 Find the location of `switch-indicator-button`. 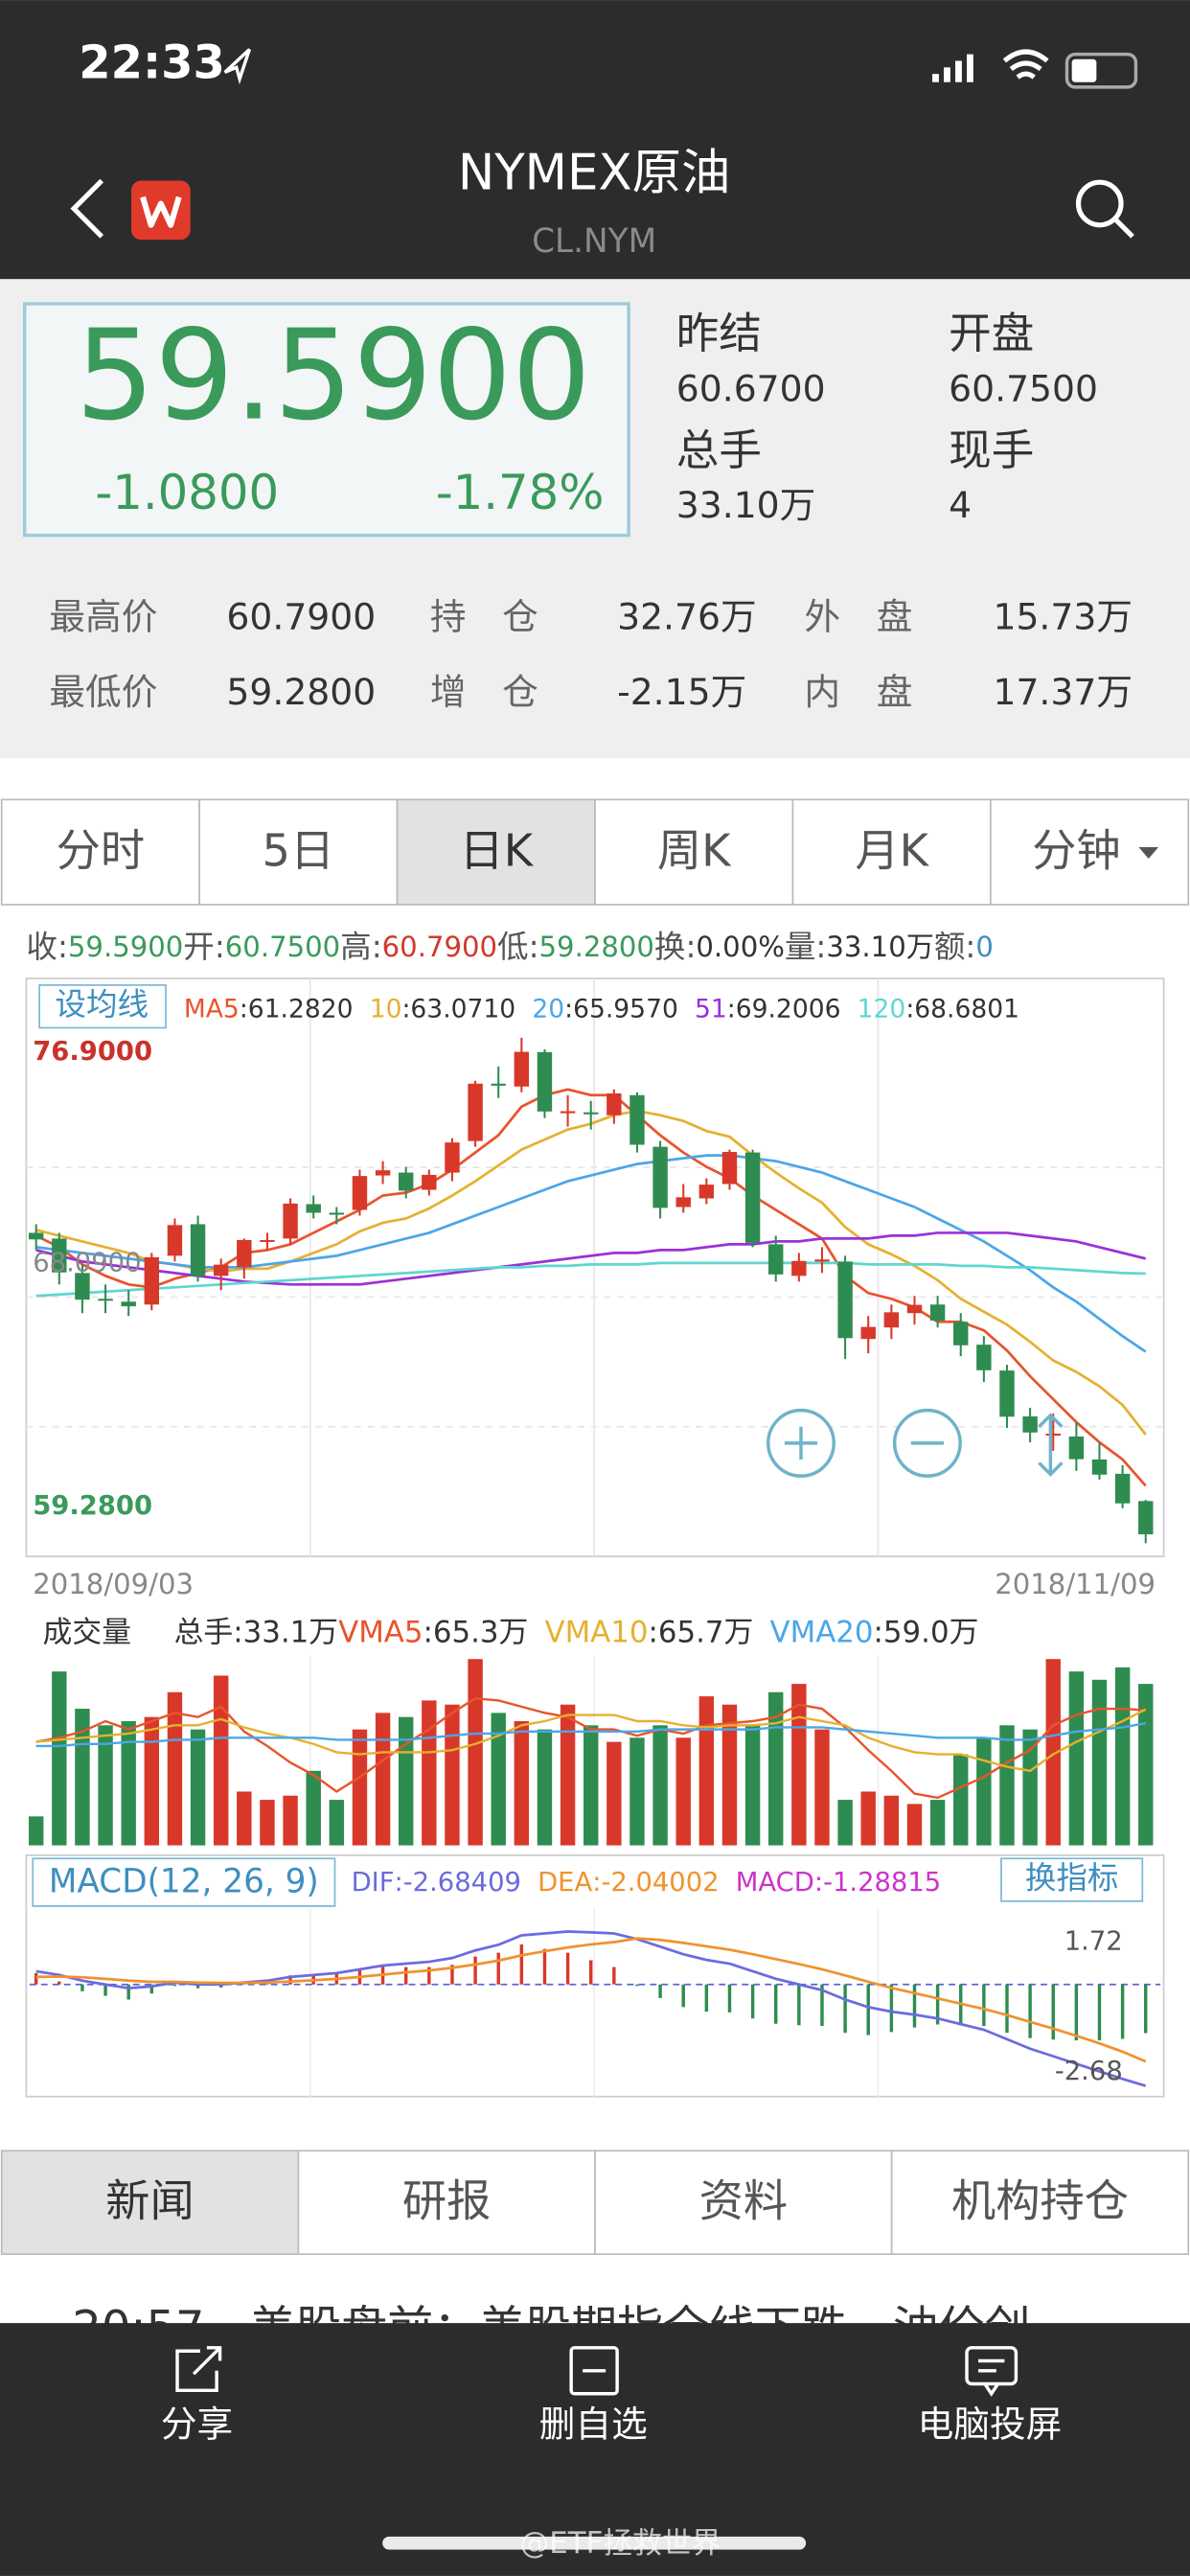

switch-indicator-button is located at coordinates (1072, 1879).